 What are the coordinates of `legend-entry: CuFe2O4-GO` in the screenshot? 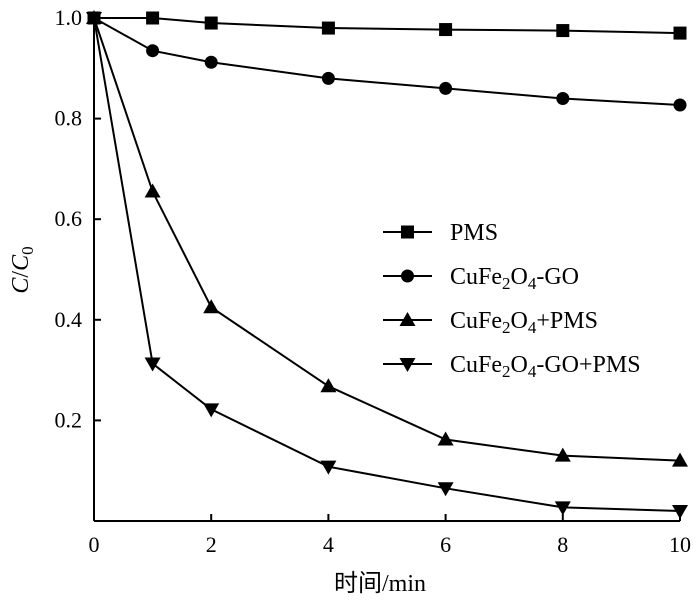 It's located at (481, 278).